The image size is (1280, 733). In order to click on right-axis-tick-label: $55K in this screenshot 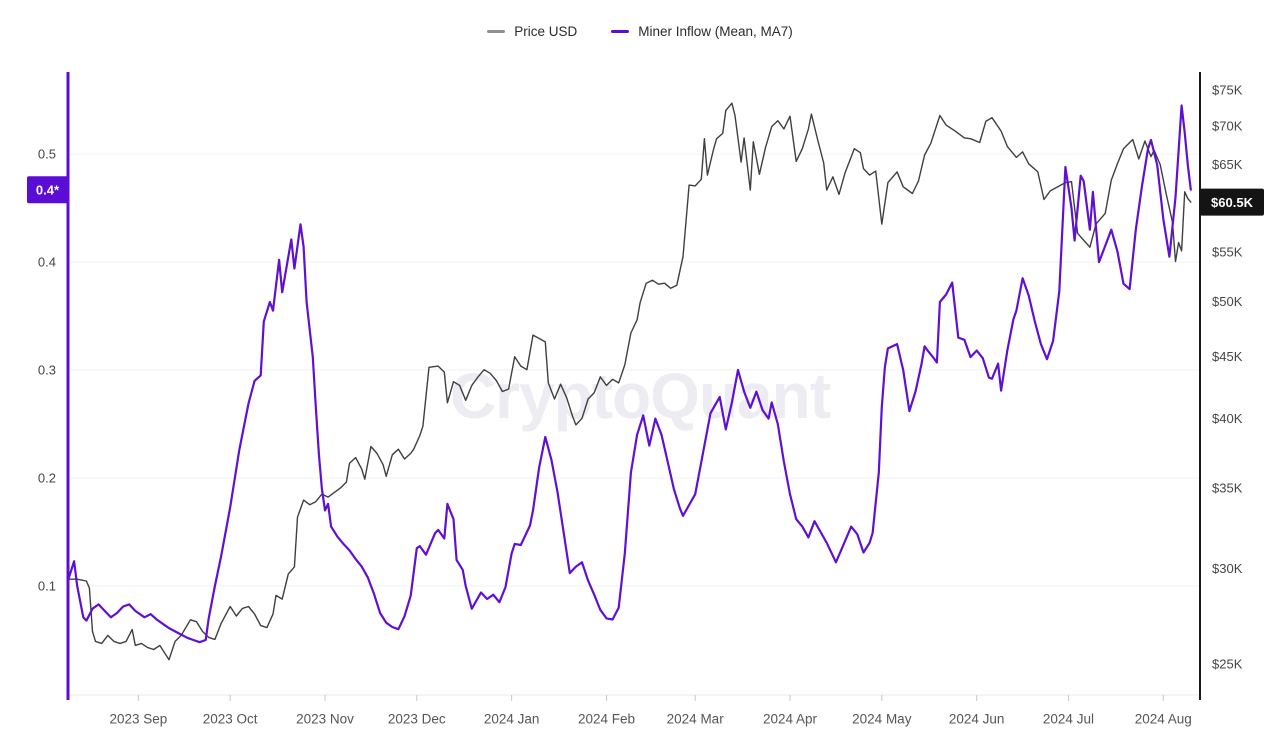, I will do `click(1227, 251)`.